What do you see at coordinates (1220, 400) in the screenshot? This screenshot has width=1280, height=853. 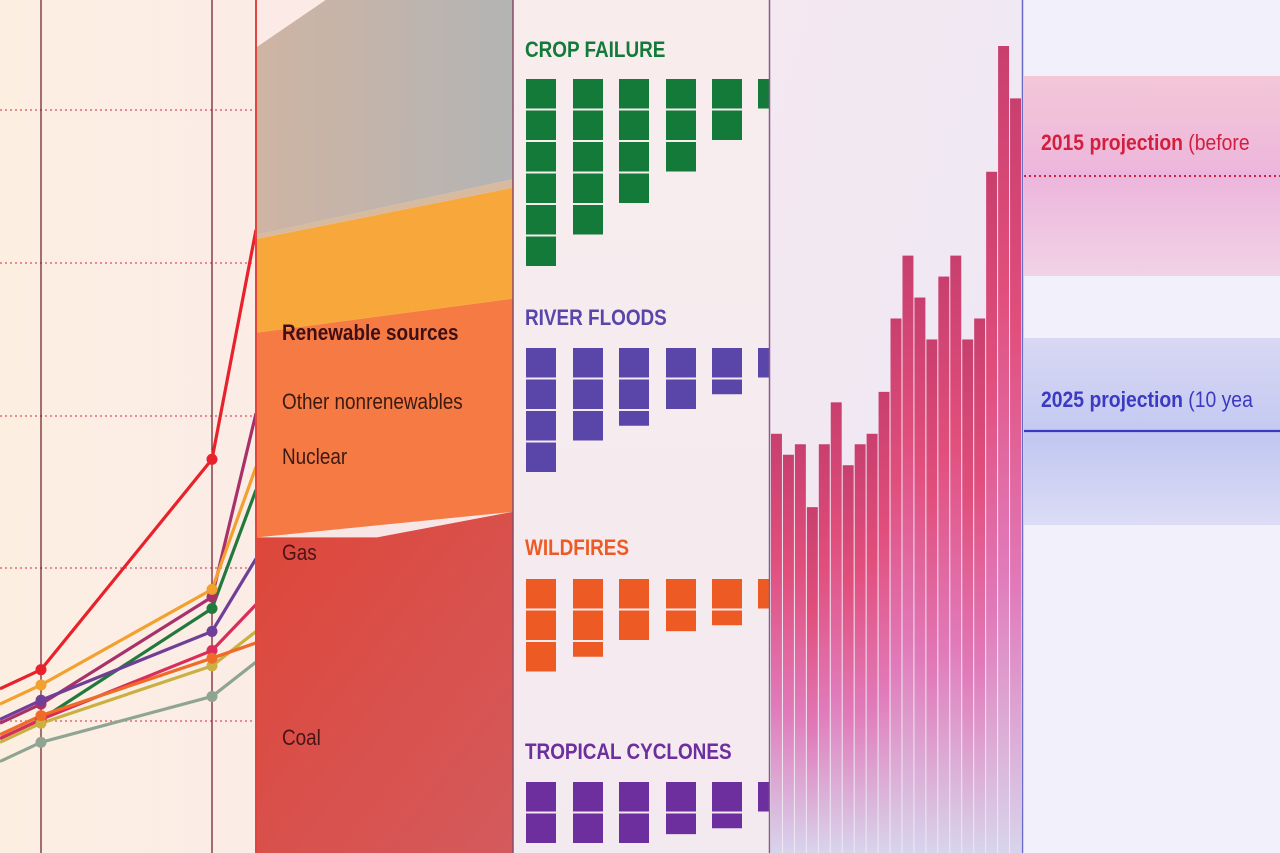 I see `projection-label-note: (10 yea` at bounding box center [1220, 400].